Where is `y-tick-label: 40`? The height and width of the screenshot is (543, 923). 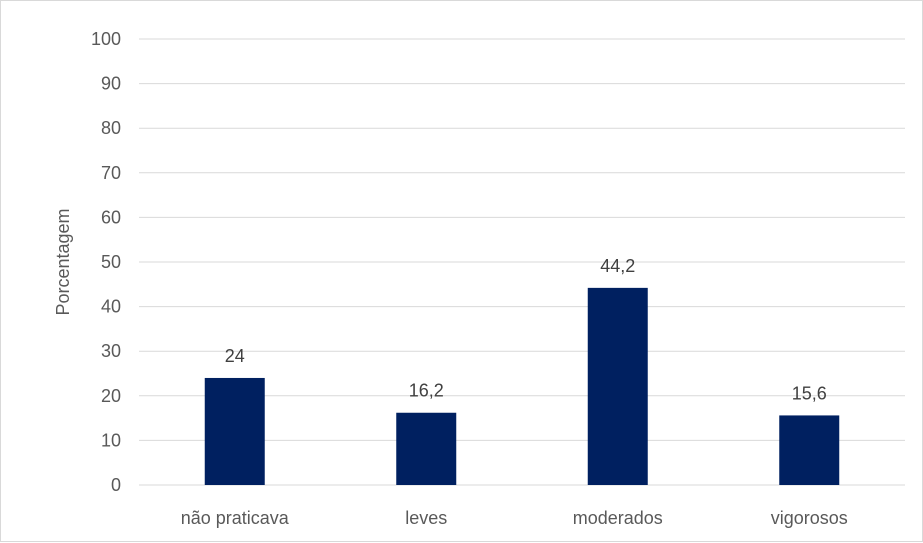 y-tick-label: 40 is located at coordinates (111, 307).